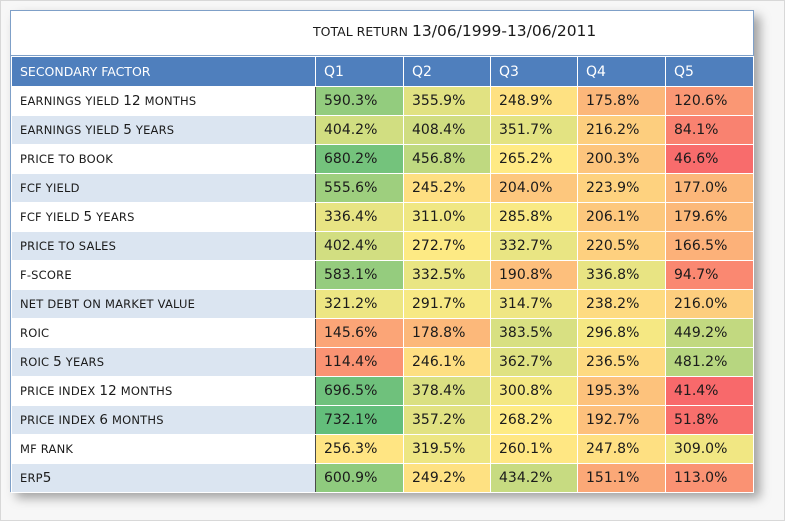  Describe the element at coordinates (621, 246) in the screenshot. I see `value-cell-q4: 220.5%` at that location.